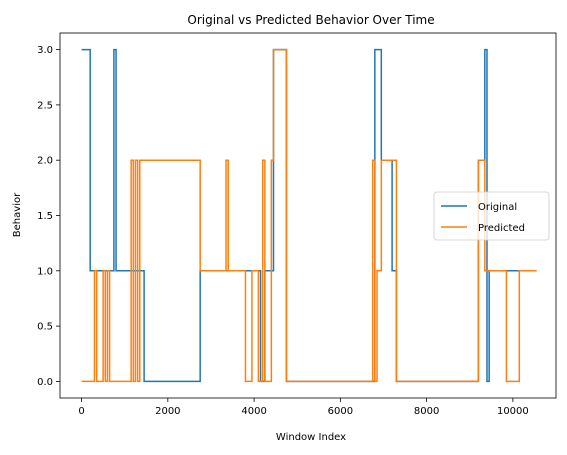 Image resolution: width=567 pixels, height=455 pixels. What do you see at coordinates (513, 411) in the screenshot?
I see `x-tick-label: 10000` at bounding box center [513, 411].